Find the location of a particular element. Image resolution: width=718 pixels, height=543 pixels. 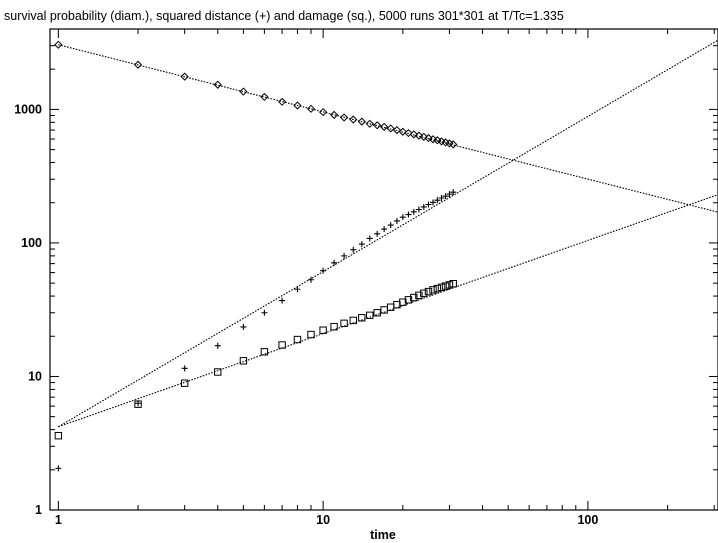

x-axis-label: time is located at coordinates (383, 535).